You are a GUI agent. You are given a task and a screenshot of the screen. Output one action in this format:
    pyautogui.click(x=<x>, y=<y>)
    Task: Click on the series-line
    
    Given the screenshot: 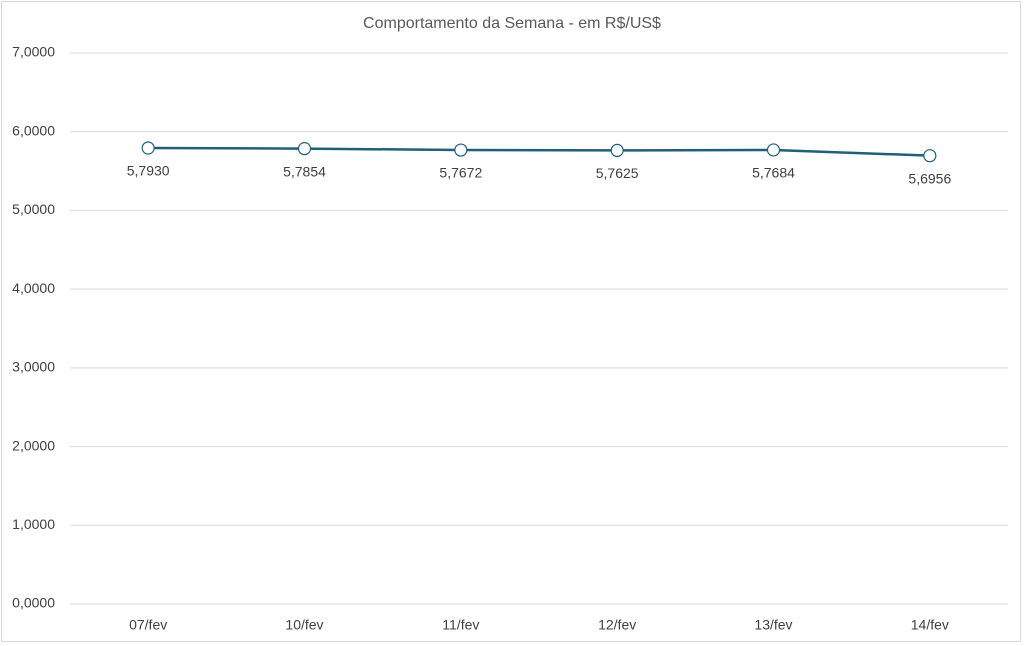 What is the action you would take?
    pyautogui.click(x=539, y=151)
    